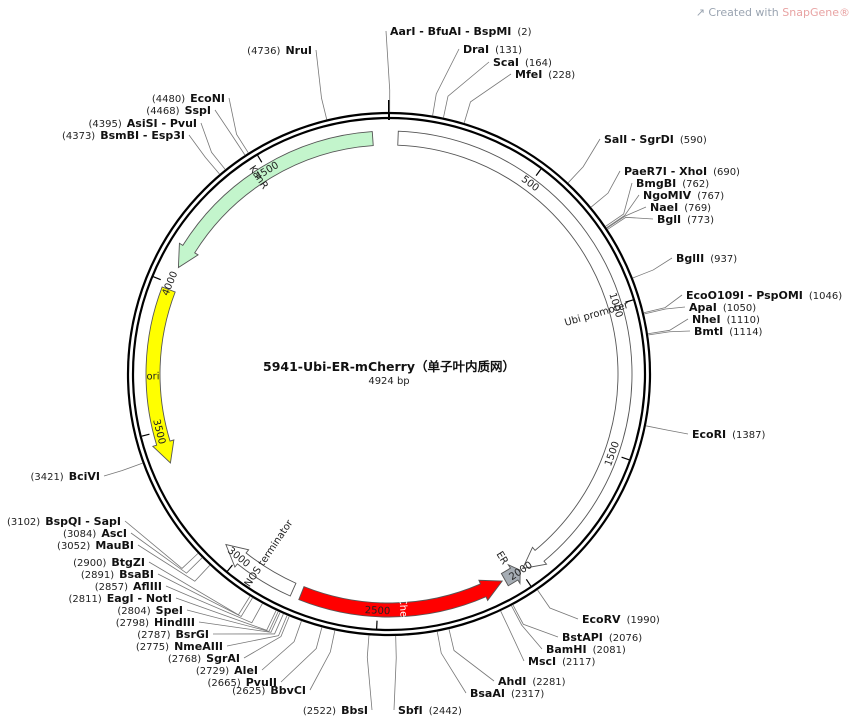  Describe the element at coordinates (319, 711) in the screenshot. I see `site-position: (2522)` at that location.